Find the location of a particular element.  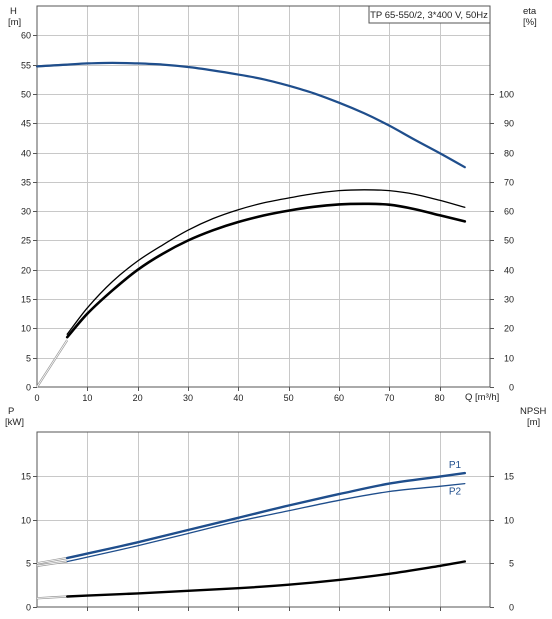

top-left-tick-label: 10 is located at coordinates (26, 329).